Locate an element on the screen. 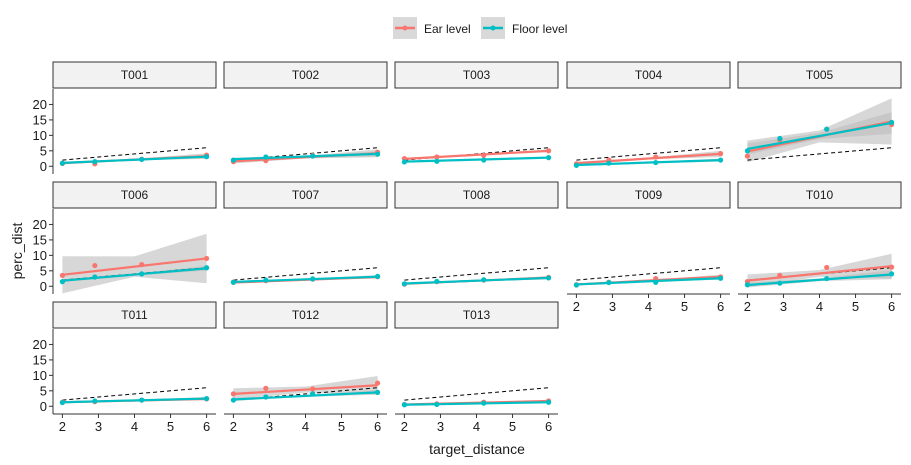 The height and width of the screenshot is (465, 911). floor-confidence-band is located at coordinates (819, 133).